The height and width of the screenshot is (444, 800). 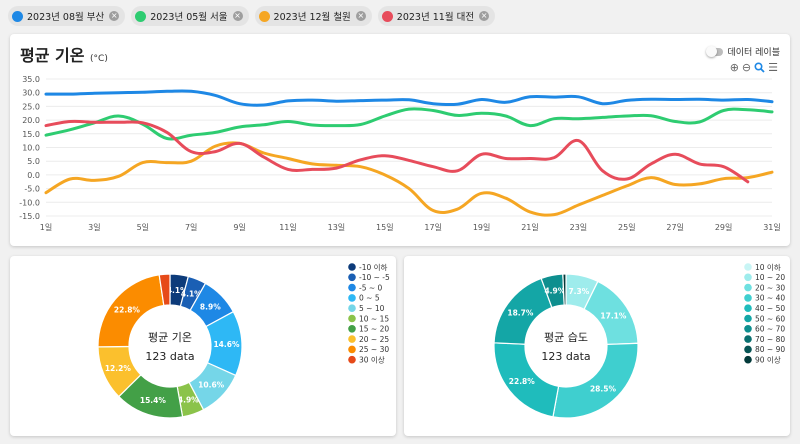 I want to click on legend-label: 10 ~ 20, so click(x=770, y=277).